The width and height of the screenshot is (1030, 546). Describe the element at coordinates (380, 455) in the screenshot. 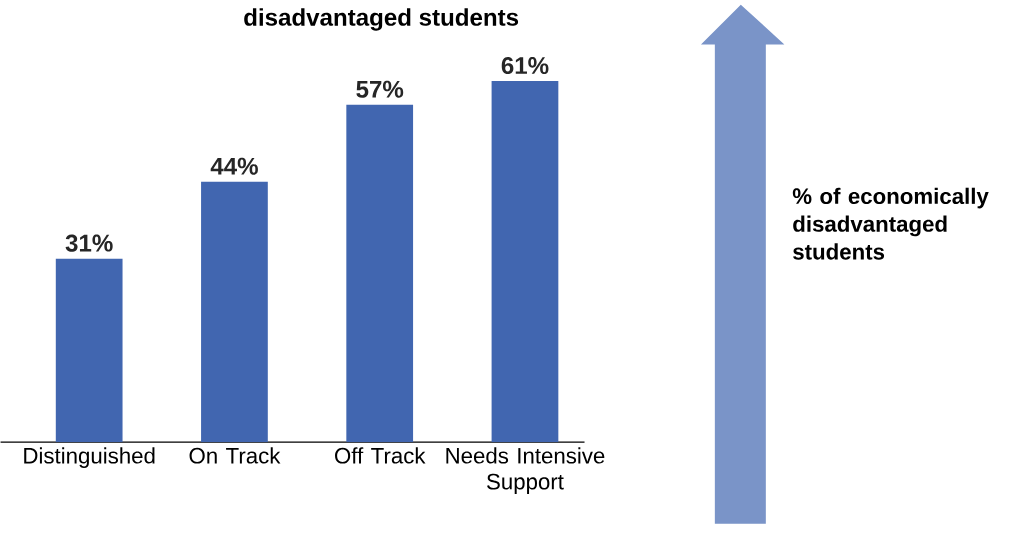

I see `x-tick-label: Off Track` at that location.